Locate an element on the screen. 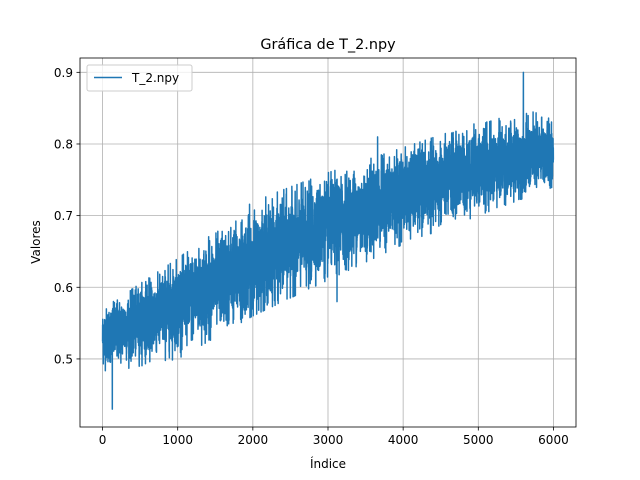 This screenshot has height=480, width=640. x-axis-ticks: 0 1000 2000 3000 4000 5000 6000 is located at coordinates (334, 437).